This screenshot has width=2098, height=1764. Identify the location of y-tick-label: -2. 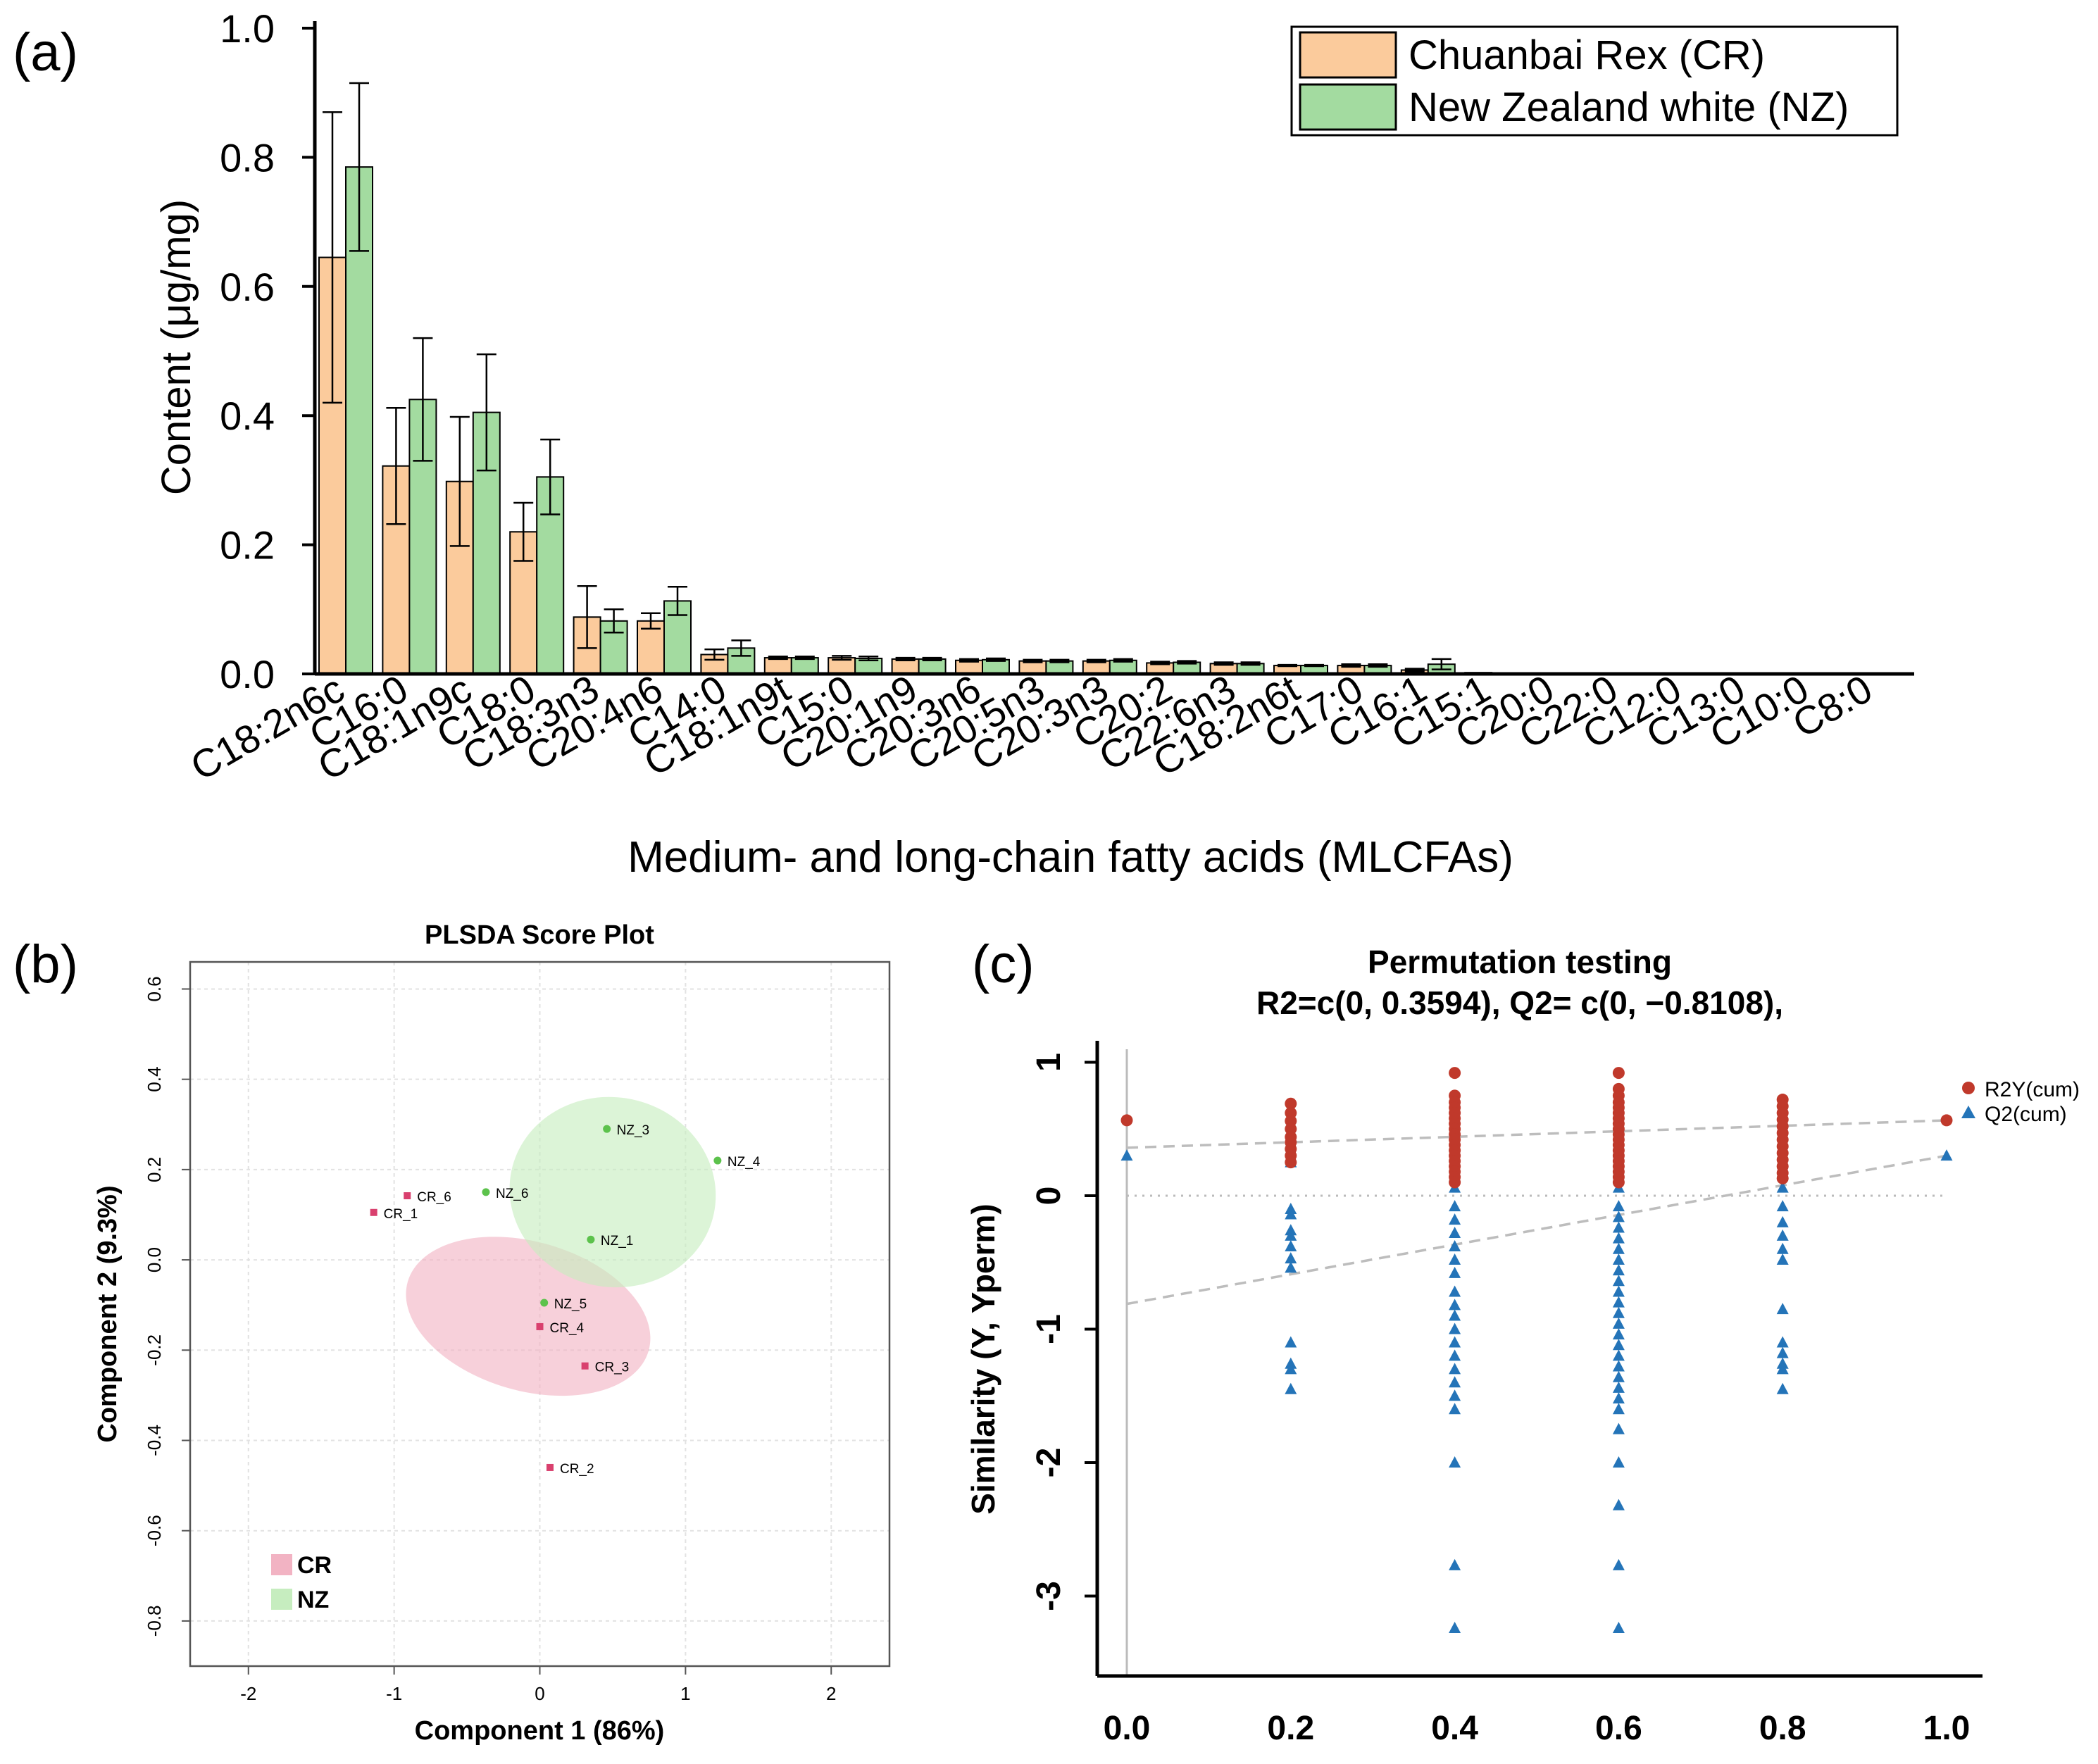
(1049, 1463).